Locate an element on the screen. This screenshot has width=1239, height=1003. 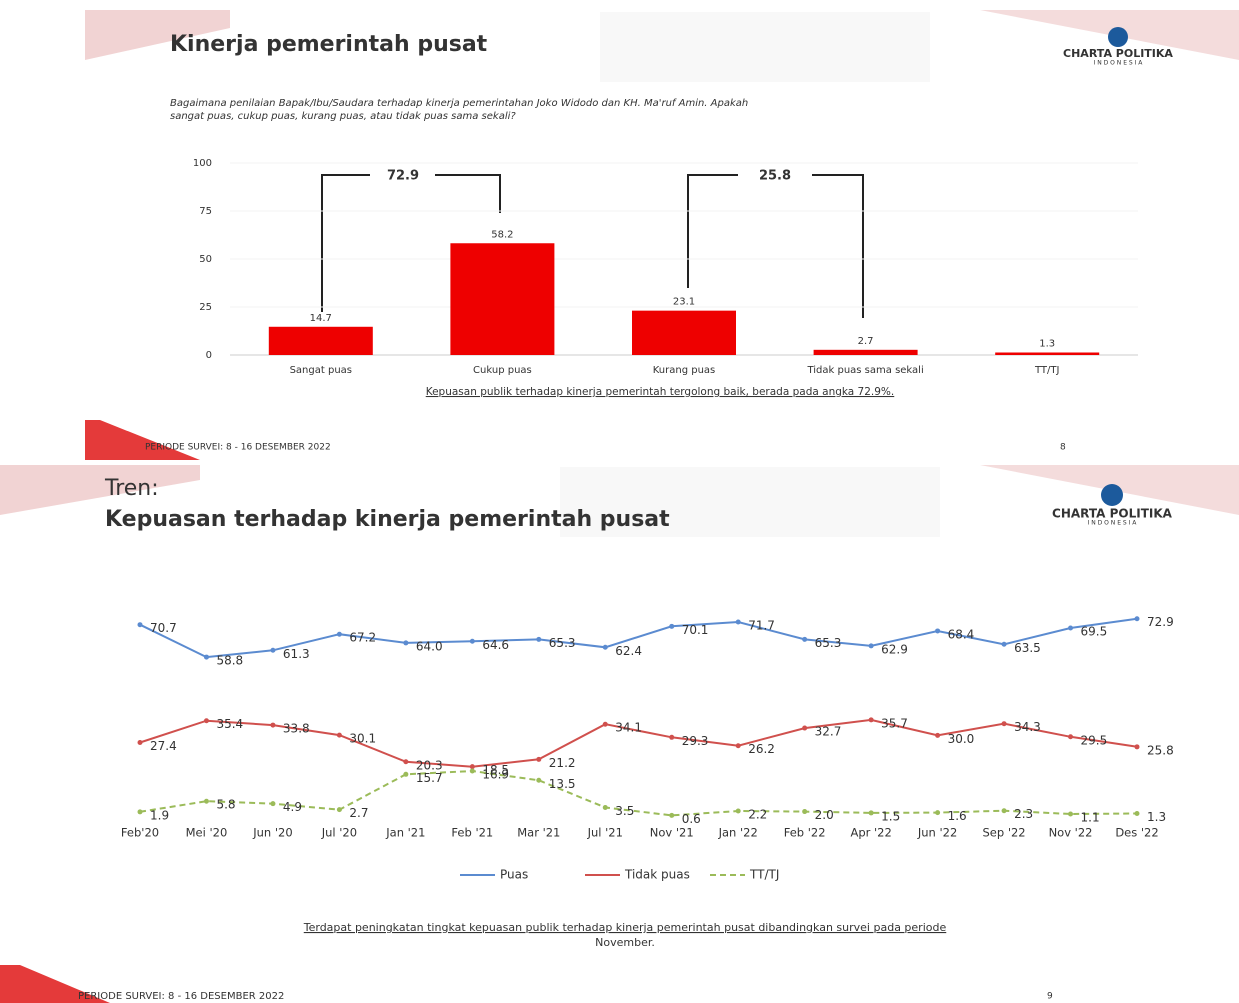
data-label: 64.0 is located at coordinates (429, 646).